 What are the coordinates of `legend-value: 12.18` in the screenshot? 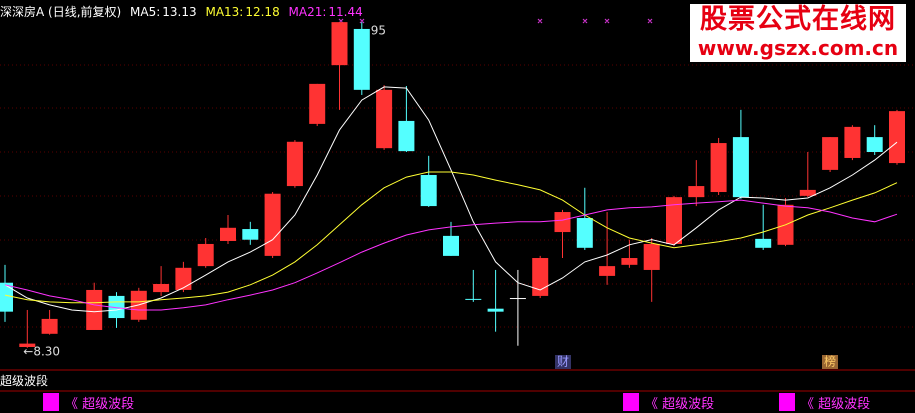 It's located at (262, 12).